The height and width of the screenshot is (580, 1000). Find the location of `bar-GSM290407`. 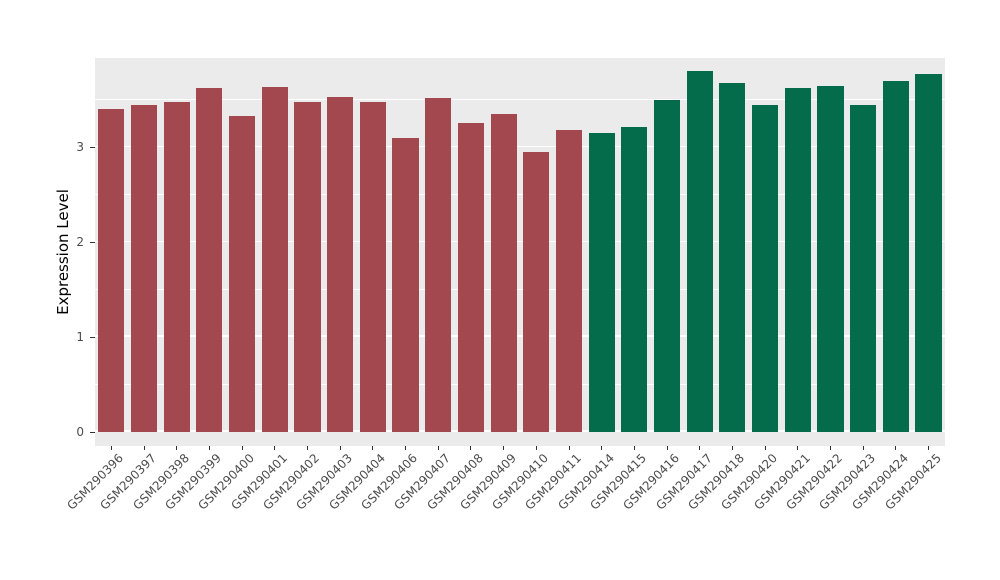

bar-GSM290407 is located at coordinates (438, 264).